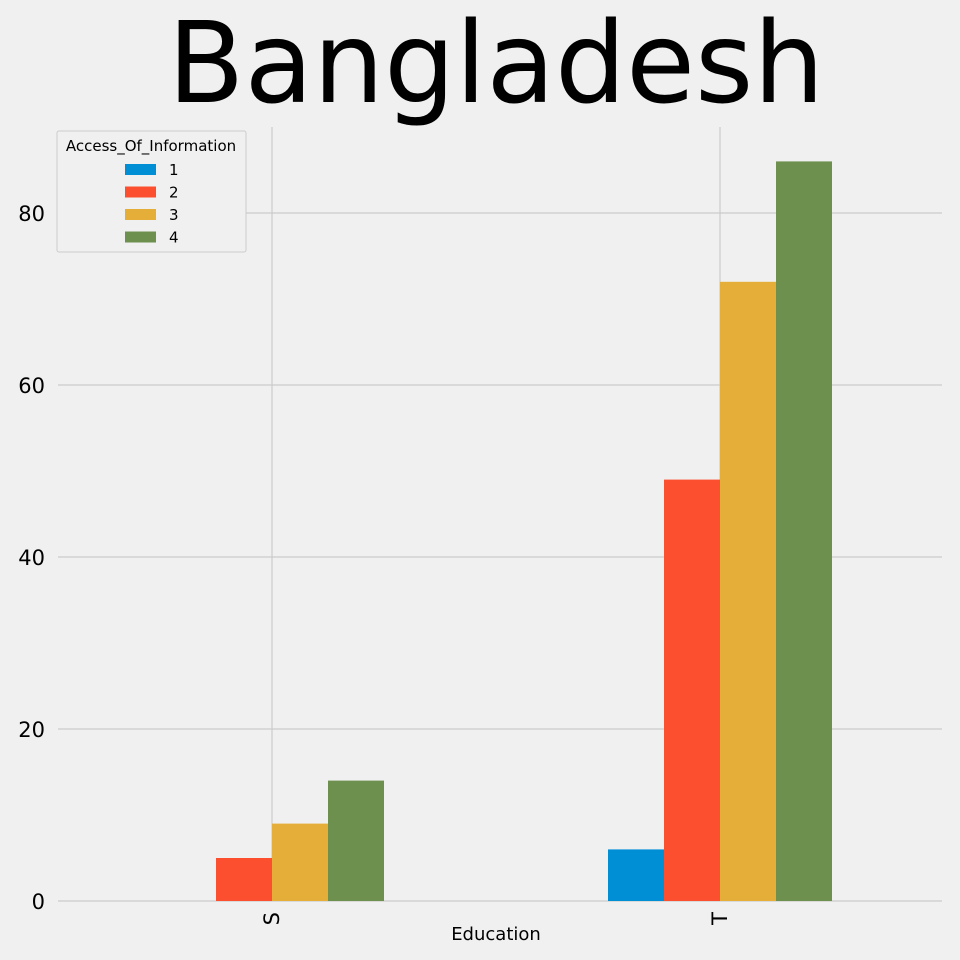  Describe the element at coordinates (174, 170) in the screenshot. I see `legend-entry-label: 1` at that location.